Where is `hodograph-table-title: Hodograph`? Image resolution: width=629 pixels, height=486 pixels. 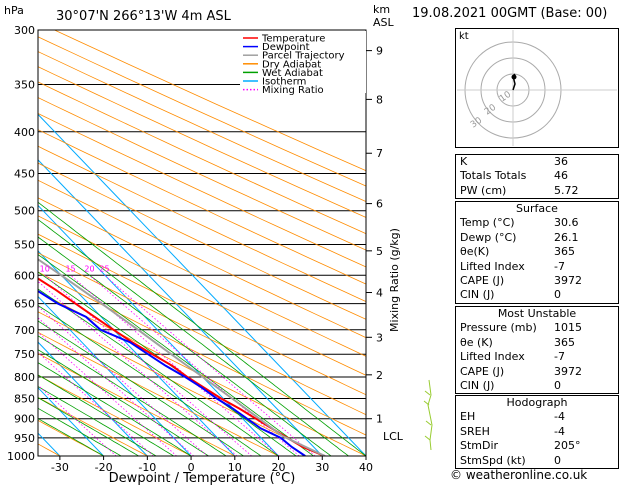 hodograph-table-title: Hodograph is located at coordinates (537, 402).